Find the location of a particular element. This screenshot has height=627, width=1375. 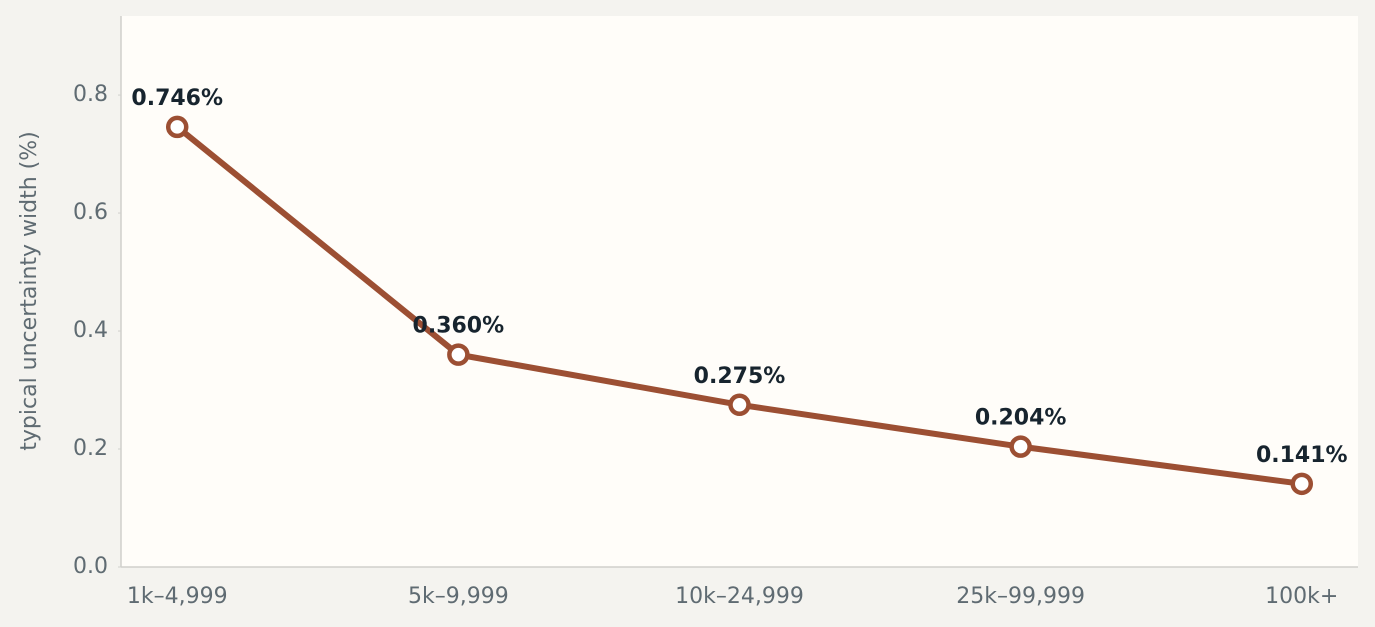

y-tick-label: 0.4 is located at coordinates (90, 330).